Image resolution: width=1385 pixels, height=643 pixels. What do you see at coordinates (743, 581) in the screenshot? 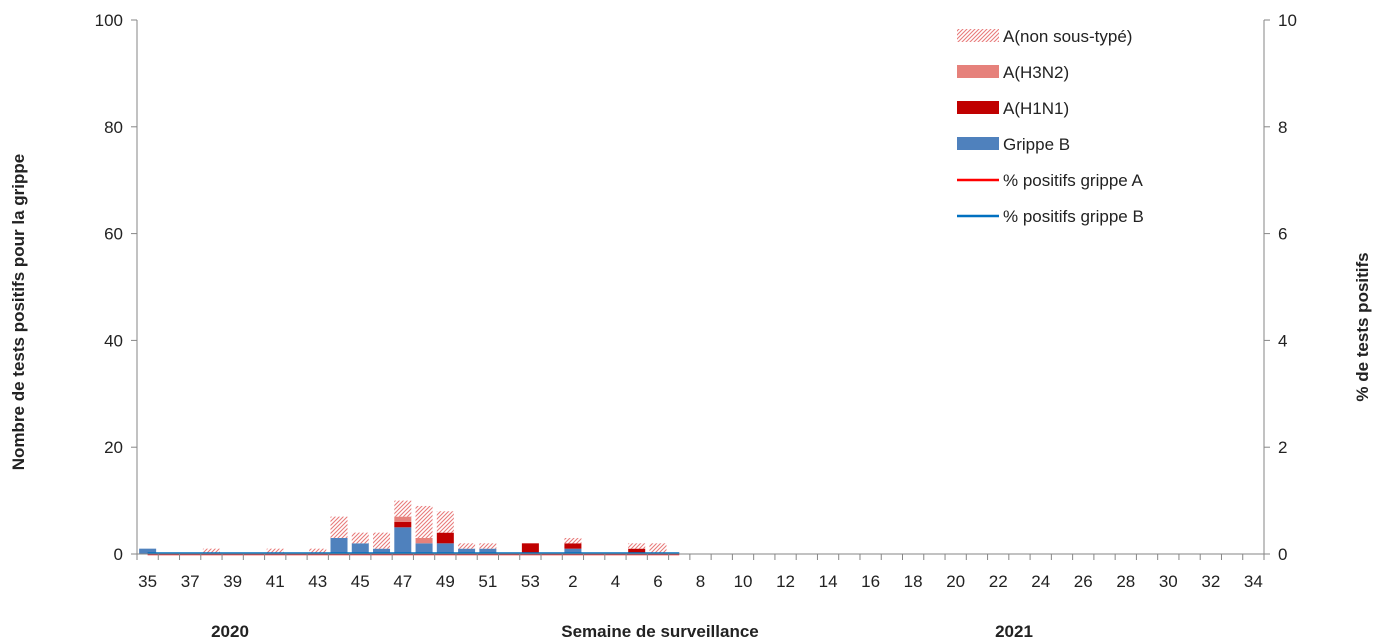
I see `x-tick-label: 10` at bounding box center [743, 581].